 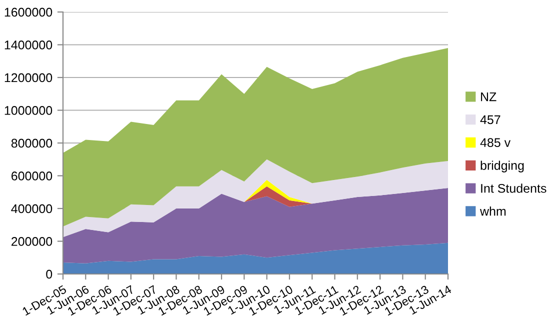 What do you see at coordinates (488, 97) in the screenshot?
I see `legend-label: NZ` at bounding box center [488, 97].